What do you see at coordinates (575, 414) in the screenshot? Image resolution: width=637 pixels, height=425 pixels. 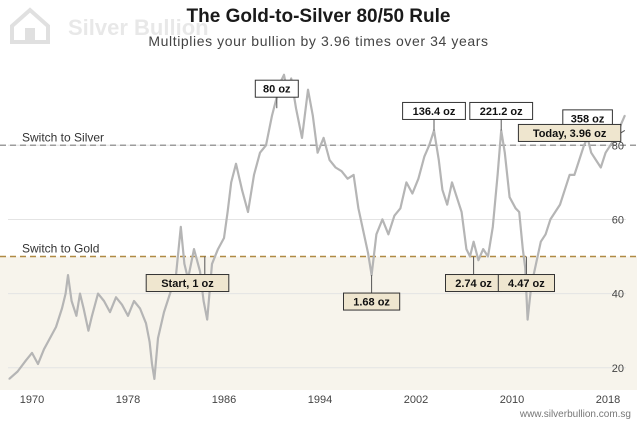 I see `credit-url: www.silverbullion.com.sg` at bounding box center [575, 414].